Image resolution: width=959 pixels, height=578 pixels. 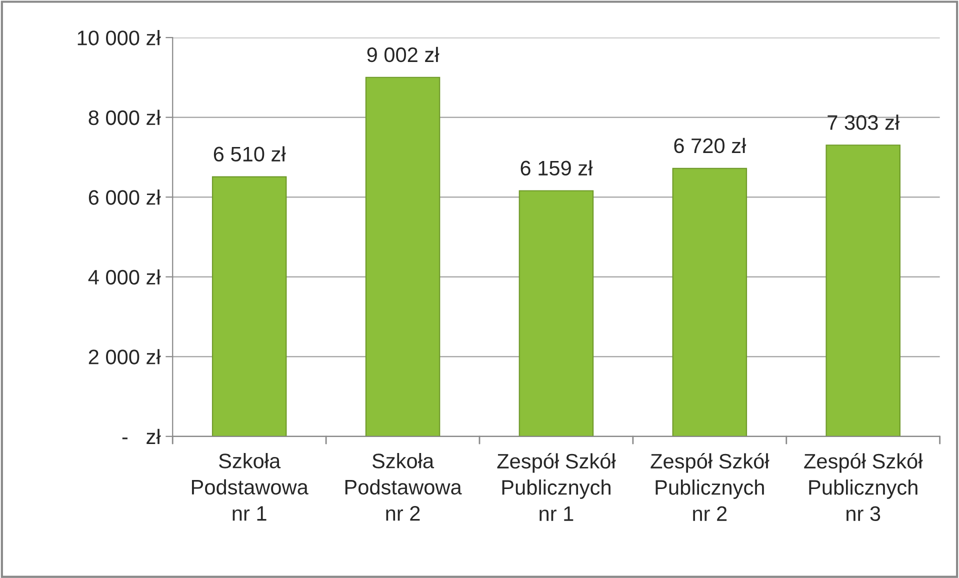 What do you see at coordinates (141, 436) in the screenshot?
I see `y-tick-label: - zł` at bounding box center [141, 436].